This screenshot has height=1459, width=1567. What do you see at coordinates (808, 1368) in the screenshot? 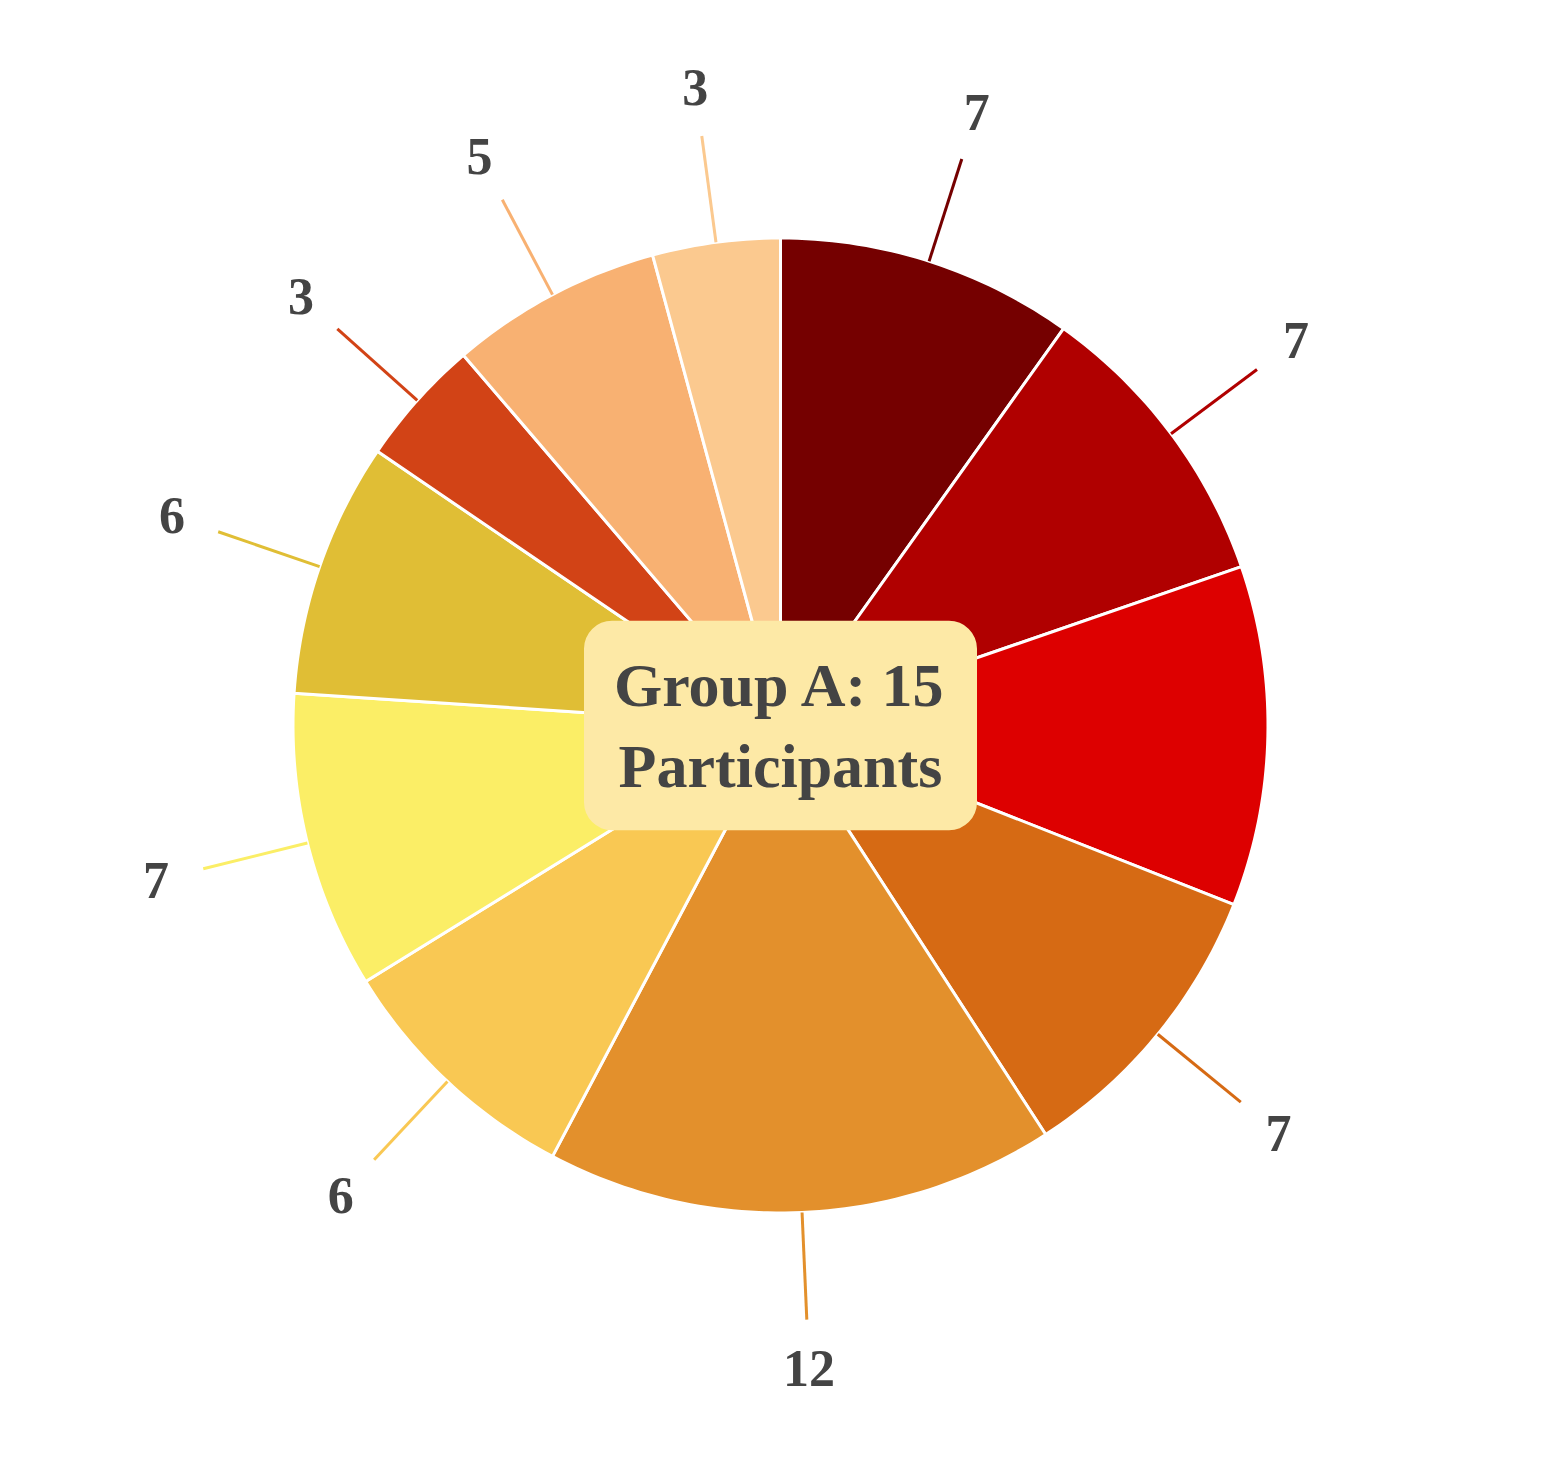
I see `data-label: 12` at bounding box center [808, 1368].